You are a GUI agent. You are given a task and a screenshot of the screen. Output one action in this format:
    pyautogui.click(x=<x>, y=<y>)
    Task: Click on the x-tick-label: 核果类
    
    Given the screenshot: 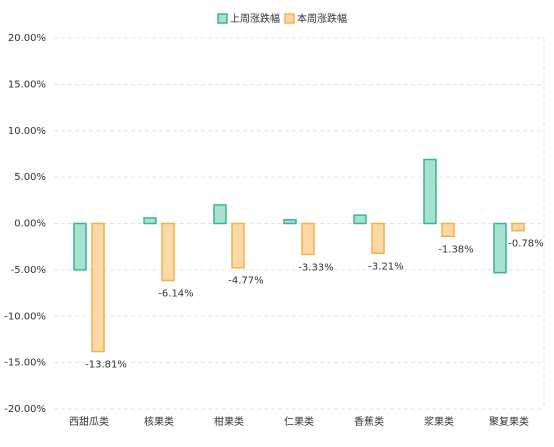 What is the action you would take?
    pyautogui.click(x=159, y=421)
    